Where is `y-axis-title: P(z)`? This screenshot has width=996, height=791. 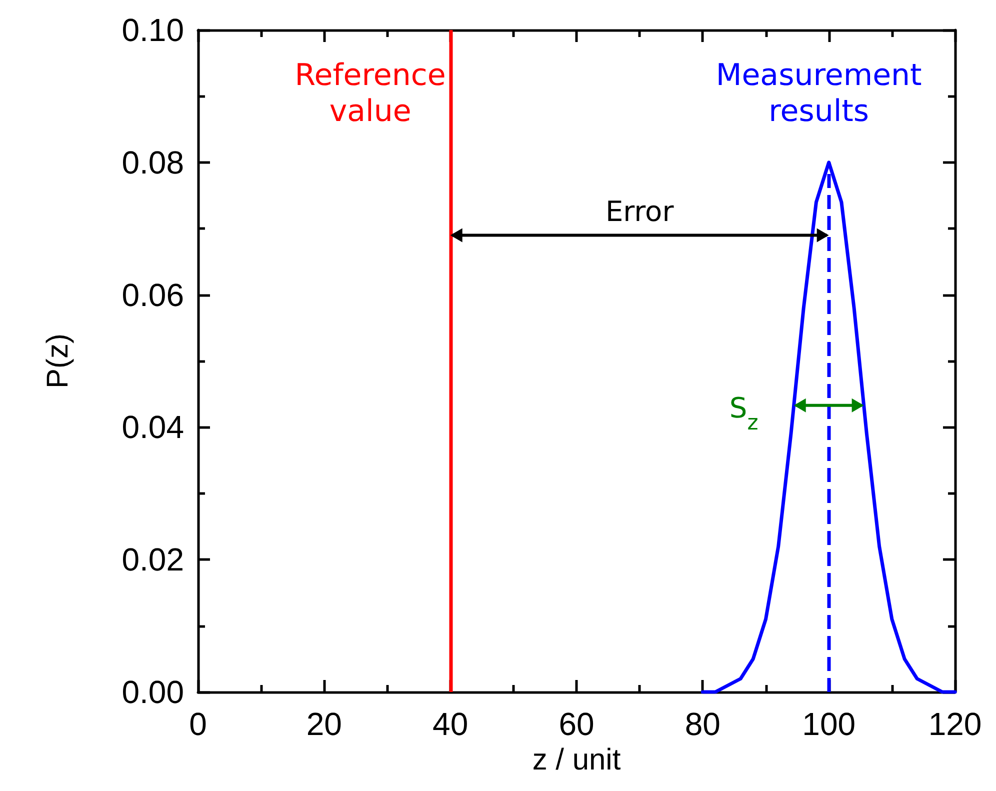
y-axis-title: P(z) is located at coordinates (58, 361).